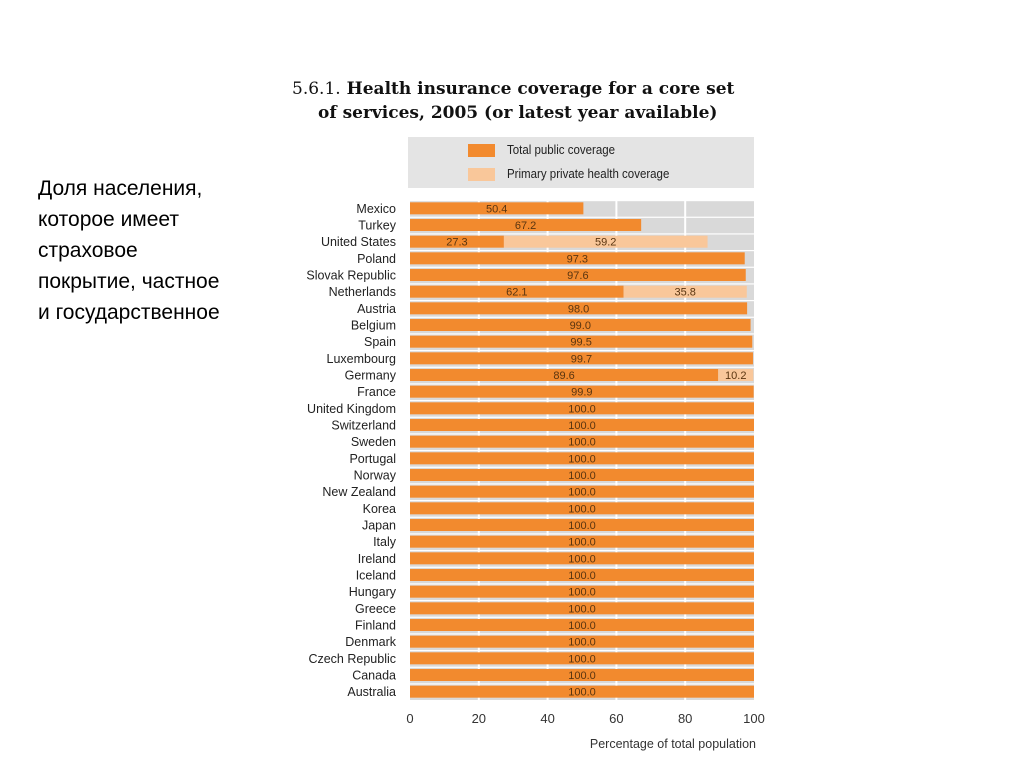 This screenshot has width=1024, height=768. Describe the element at coordinates (481, 174) in the screenshot. I see `legend-swatch-private` at that location.